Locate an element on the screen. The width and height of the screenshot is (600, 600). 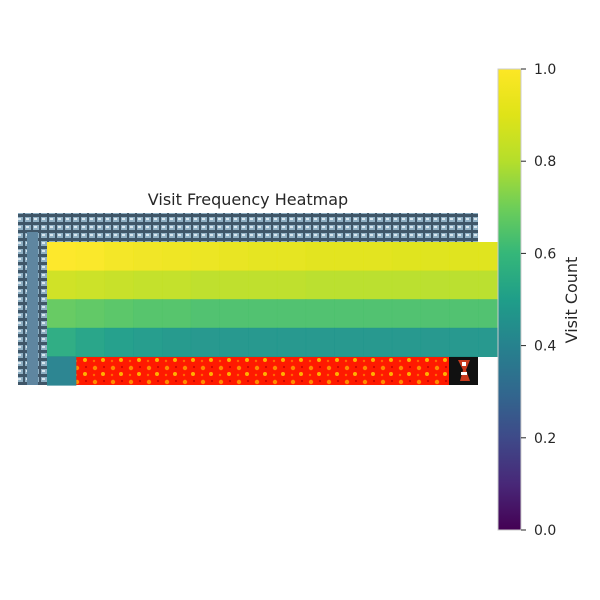
colorbar-tick-label: 0.6 is located at coordinates (545, 254).